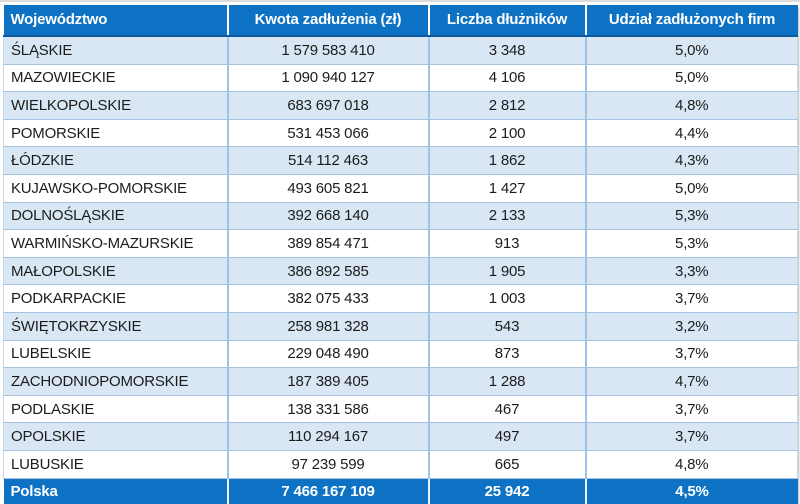 The height and width of the screenshot is (504, 800). I want to click on table-row: PODKARPACKIE 382 075 433 1 003 3,7%, so click(400, 298).